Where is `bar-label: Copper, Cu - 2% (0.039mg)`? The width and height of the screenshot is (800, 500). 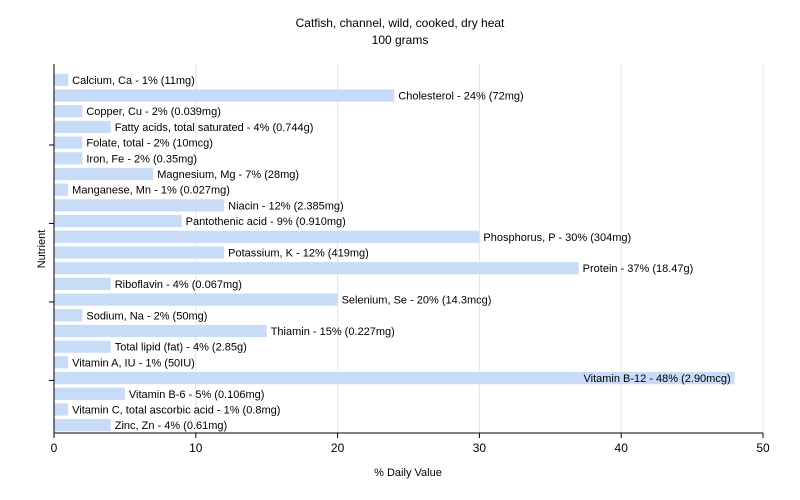 bar-label: Copper, Cu - 2% (0.039mg) is located at coordinates (153, 112).